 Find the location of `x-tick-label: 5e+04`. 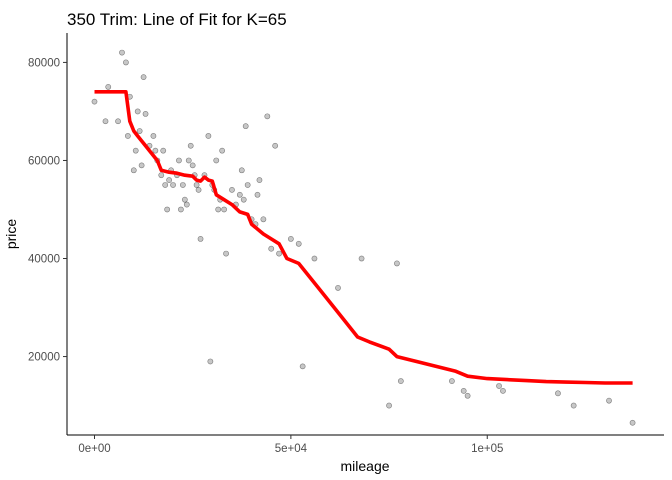

x-tick-label: 5e+04 is located at coordinates (291, 449).